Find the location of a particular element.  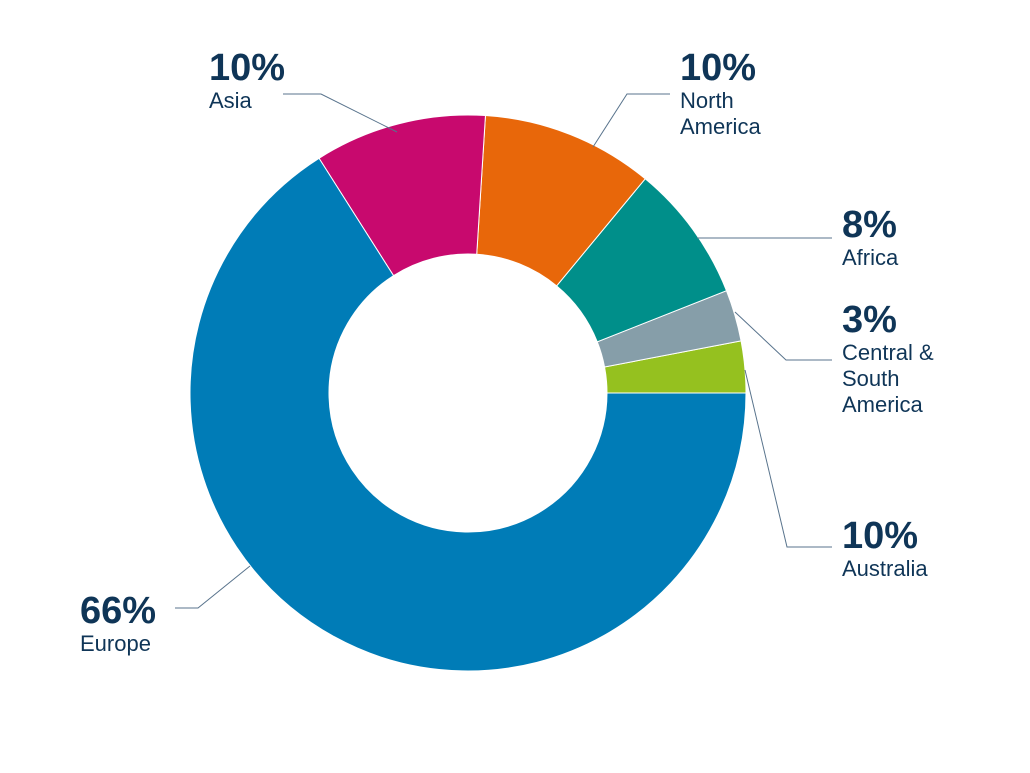

leader-line-north-america is located at coordinates (631, 120).